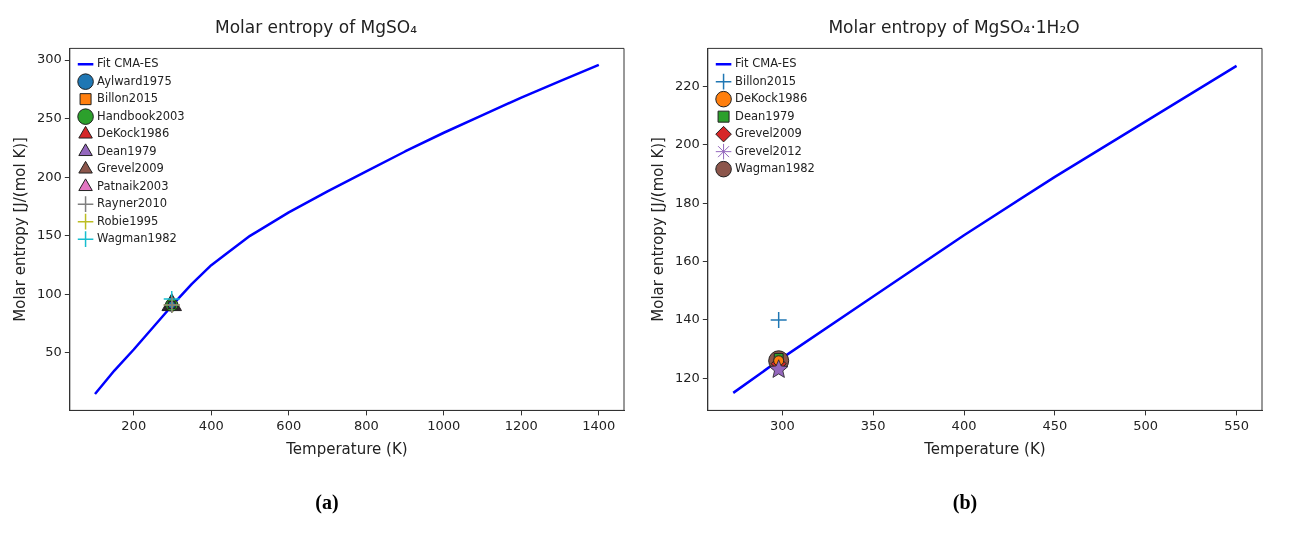  I want to click on legend-label: Robie1995, so click(128, 220).